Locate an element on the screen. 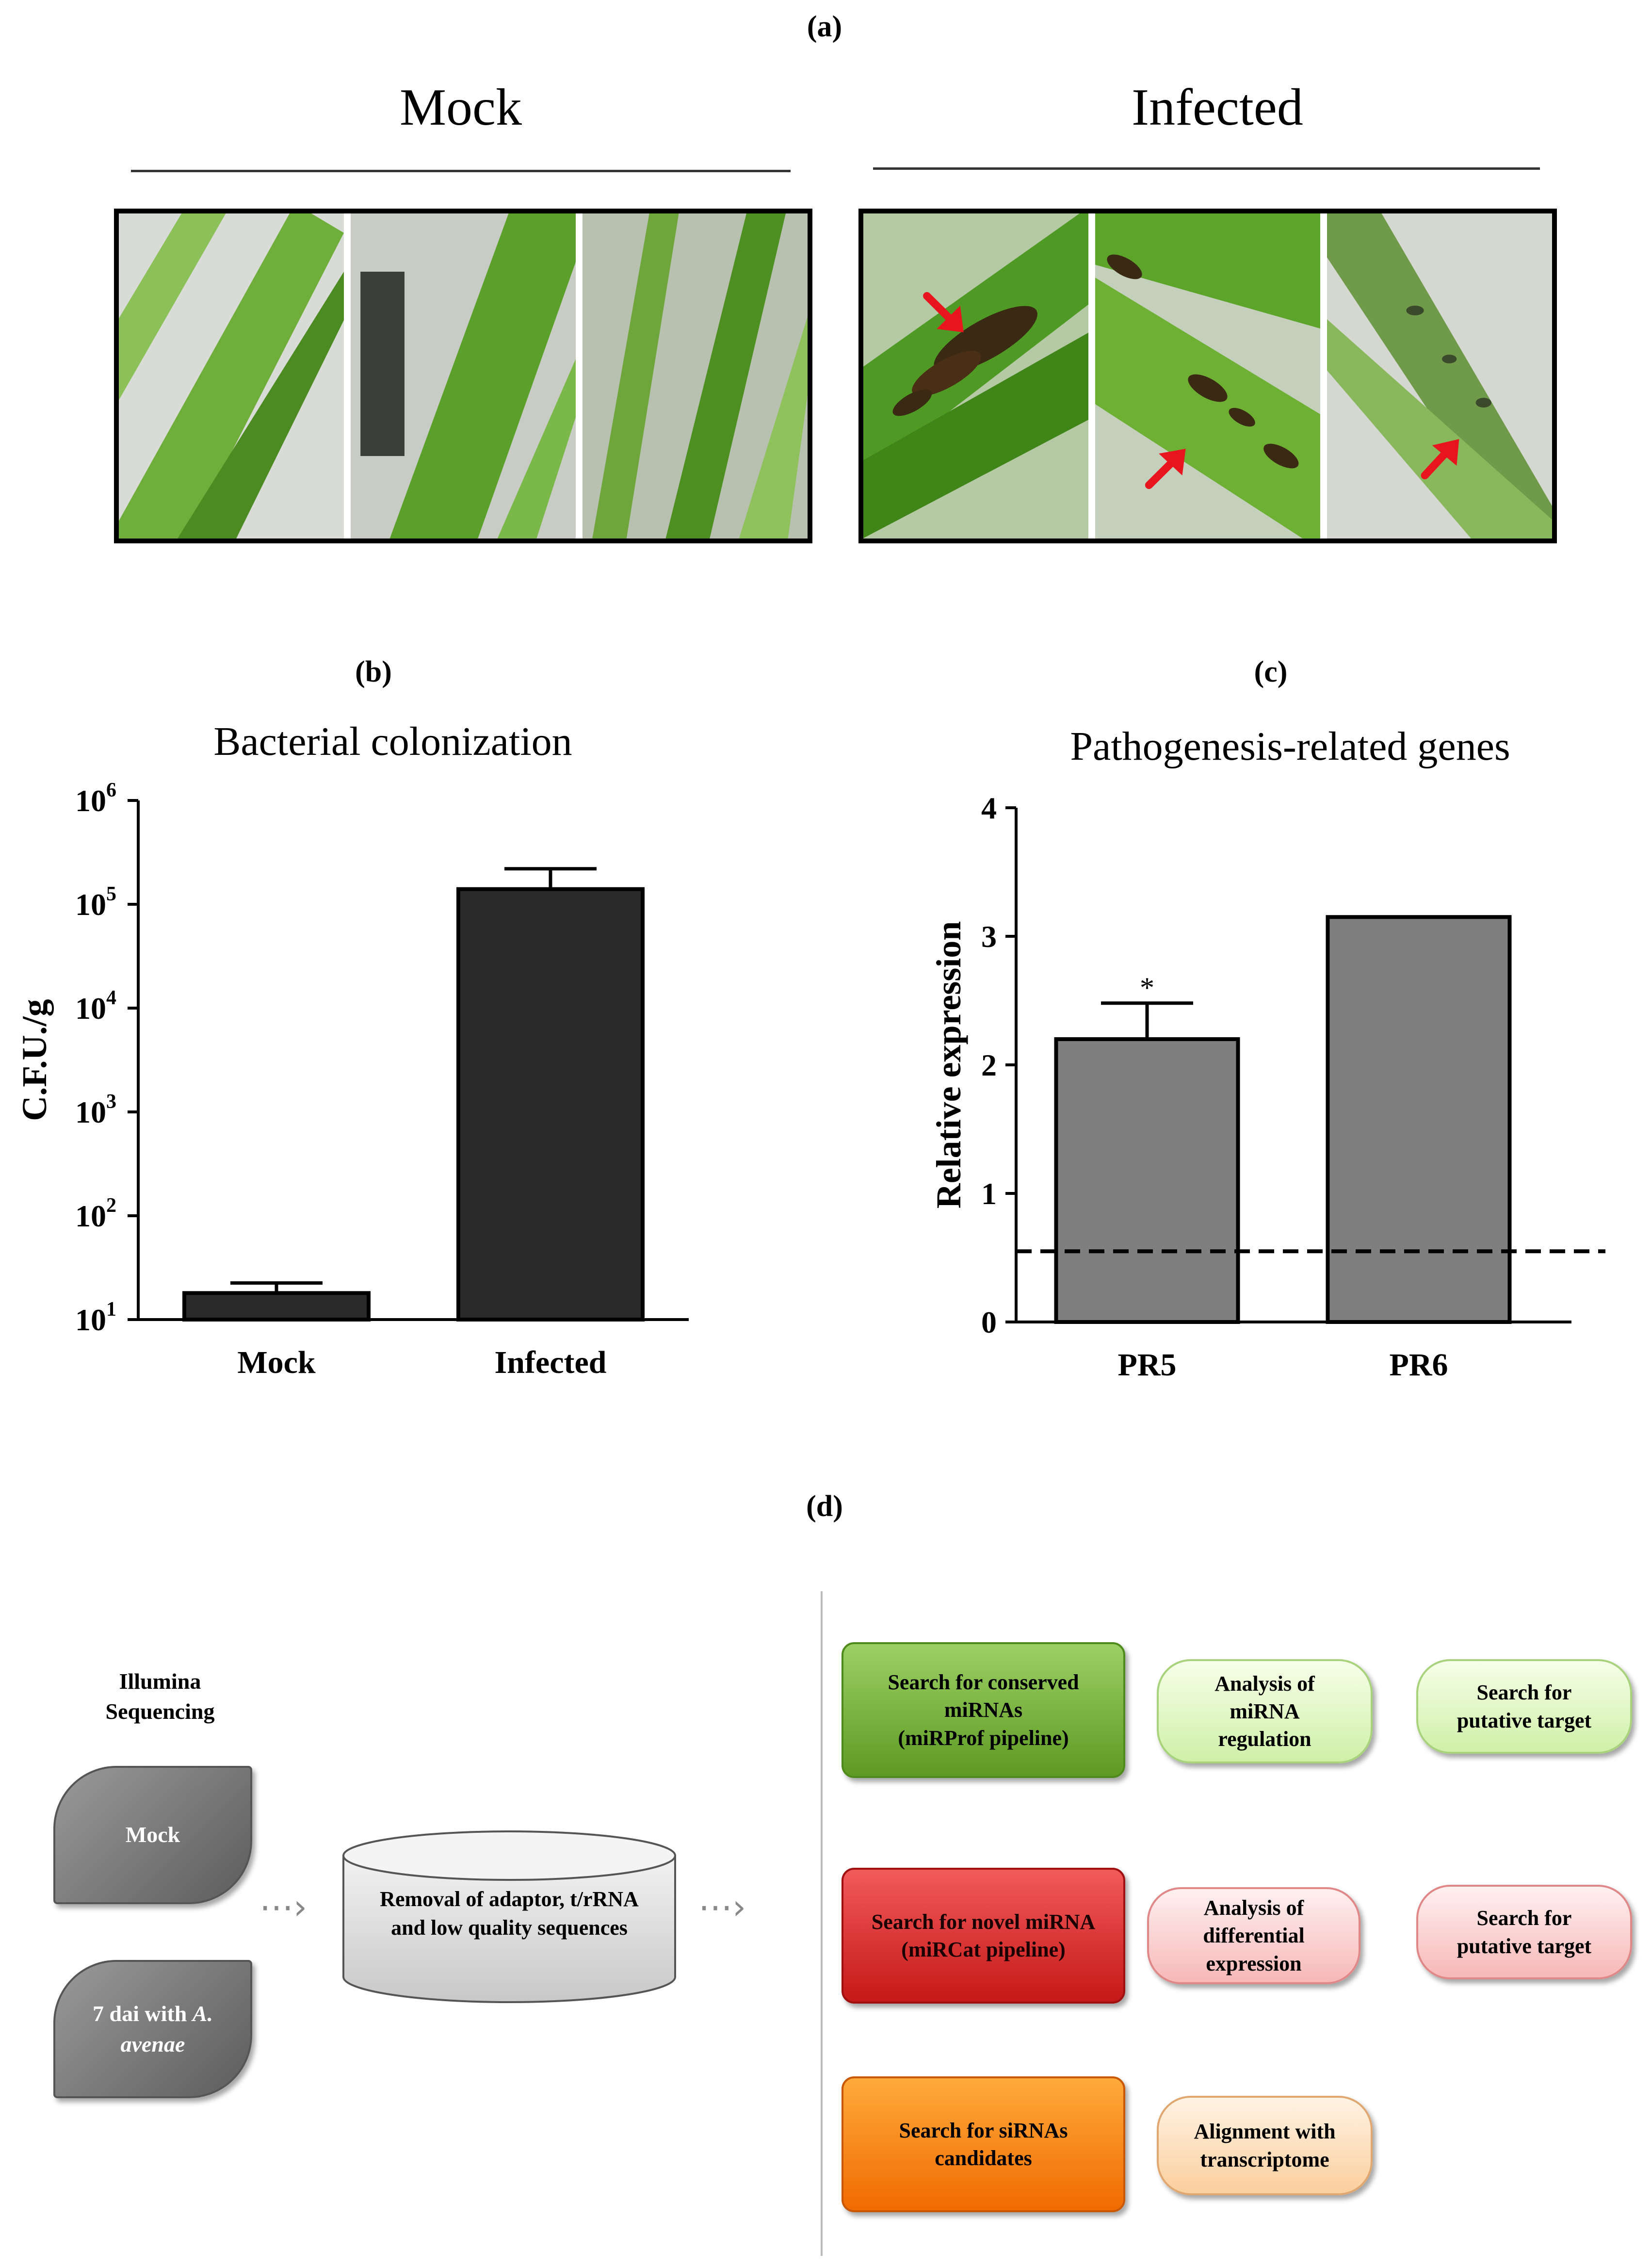 The width and height of the screenshot is (1651, 2268). panel-label-d: (d) is located at coordinates (824, 1506).